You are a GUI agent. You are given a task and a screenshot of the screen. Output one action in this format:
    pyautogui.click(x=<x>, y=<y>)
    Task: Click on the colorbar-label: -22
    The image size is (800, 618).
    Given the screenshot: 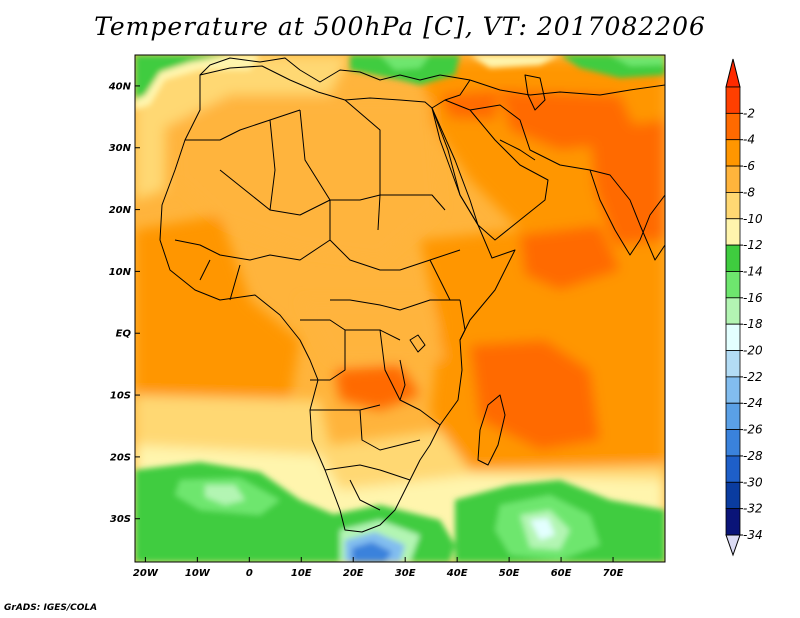 What is the action you would take?
    pyautogui.click(x=753, y=377)
    